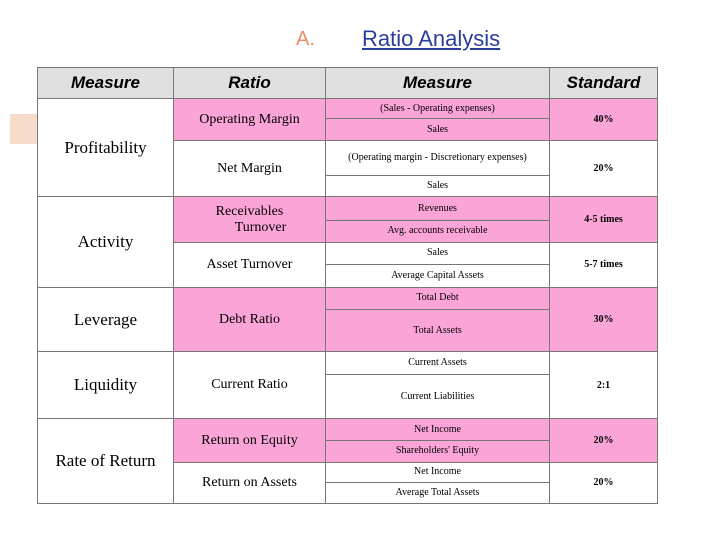 The width and height of the screenshot is (728, 546). I want to click on header-row: Measure Ratio Measure Standard, so click(347, 83).